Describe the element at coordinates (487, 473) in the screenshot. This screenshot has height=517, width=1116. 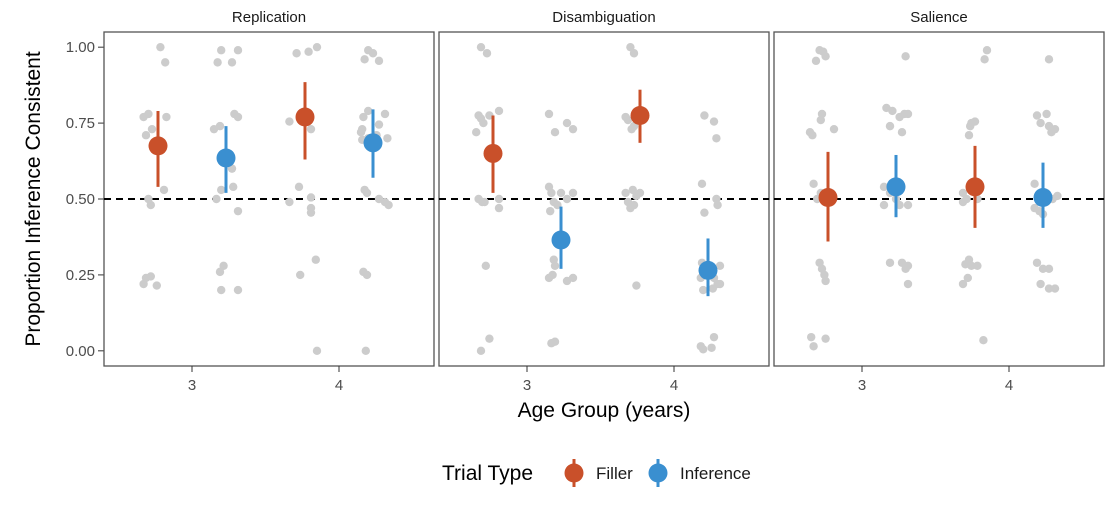
I see `legend-title: Trial Type` at that location.